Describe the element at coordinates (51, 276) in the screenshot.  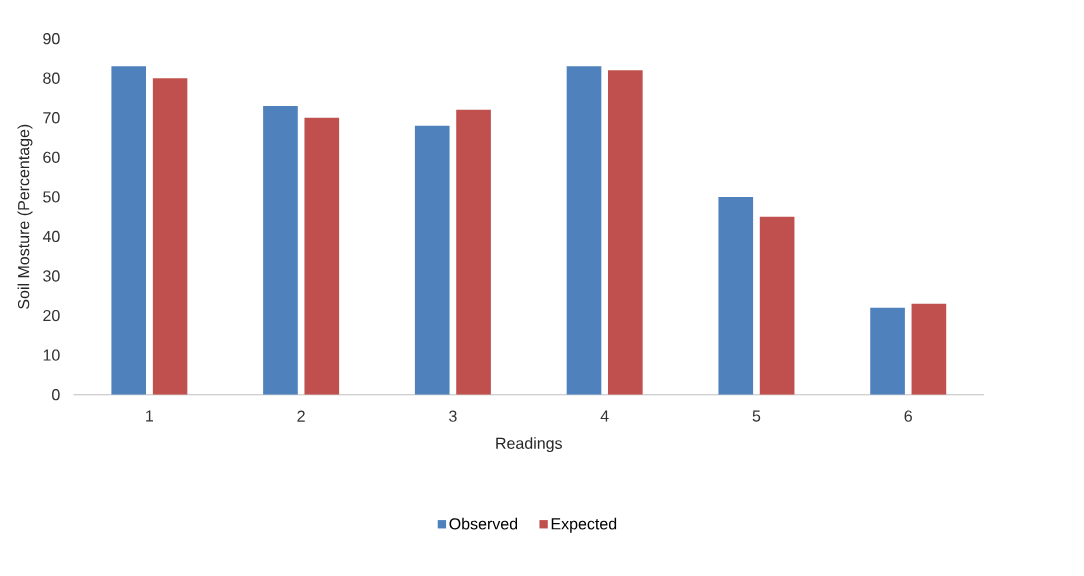
I see `y-tick-label: 30` at that location.